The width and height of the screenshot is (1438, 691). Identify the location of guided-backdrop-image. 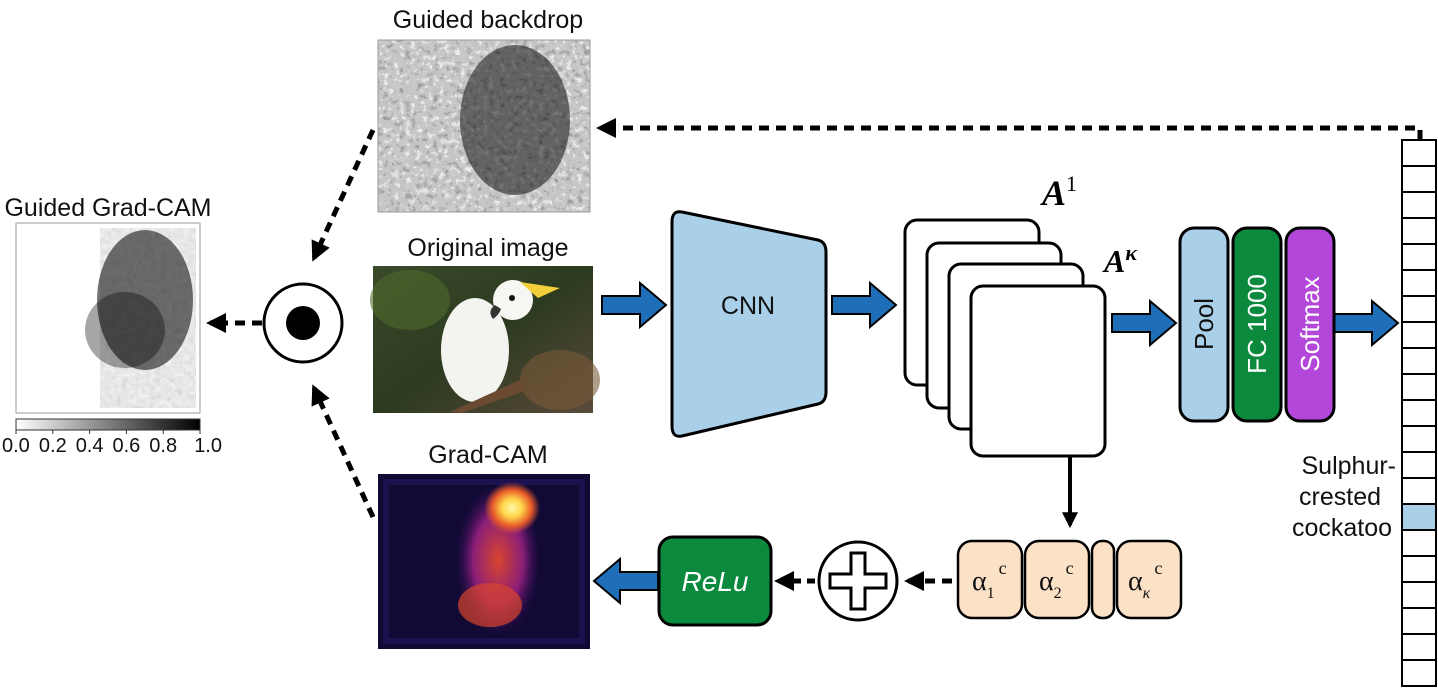
(484, 126).